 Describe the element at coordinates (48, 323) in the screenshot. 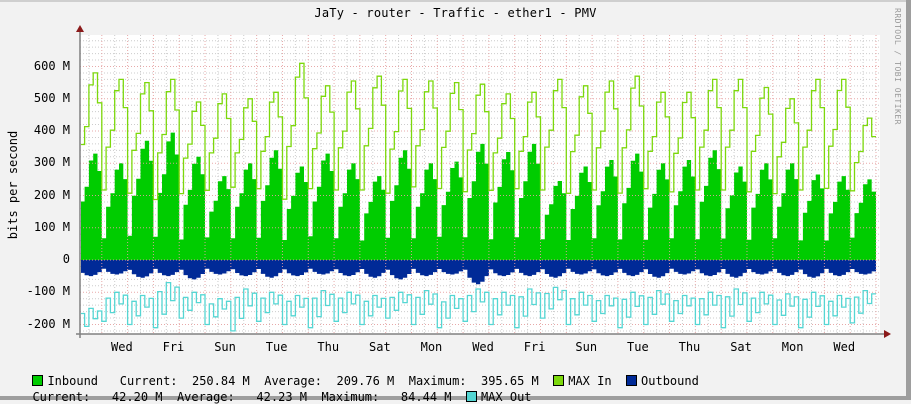

I see `y-tick-label: -200 M` at that location.